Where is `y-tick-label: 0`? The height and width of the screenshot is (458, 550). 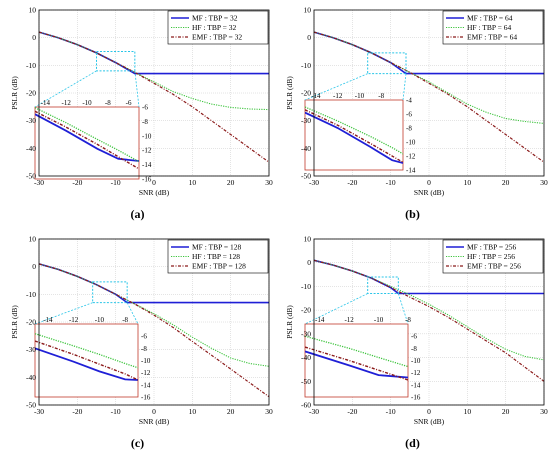
y-tick-label: 0 is located at coordinates (309, 37).